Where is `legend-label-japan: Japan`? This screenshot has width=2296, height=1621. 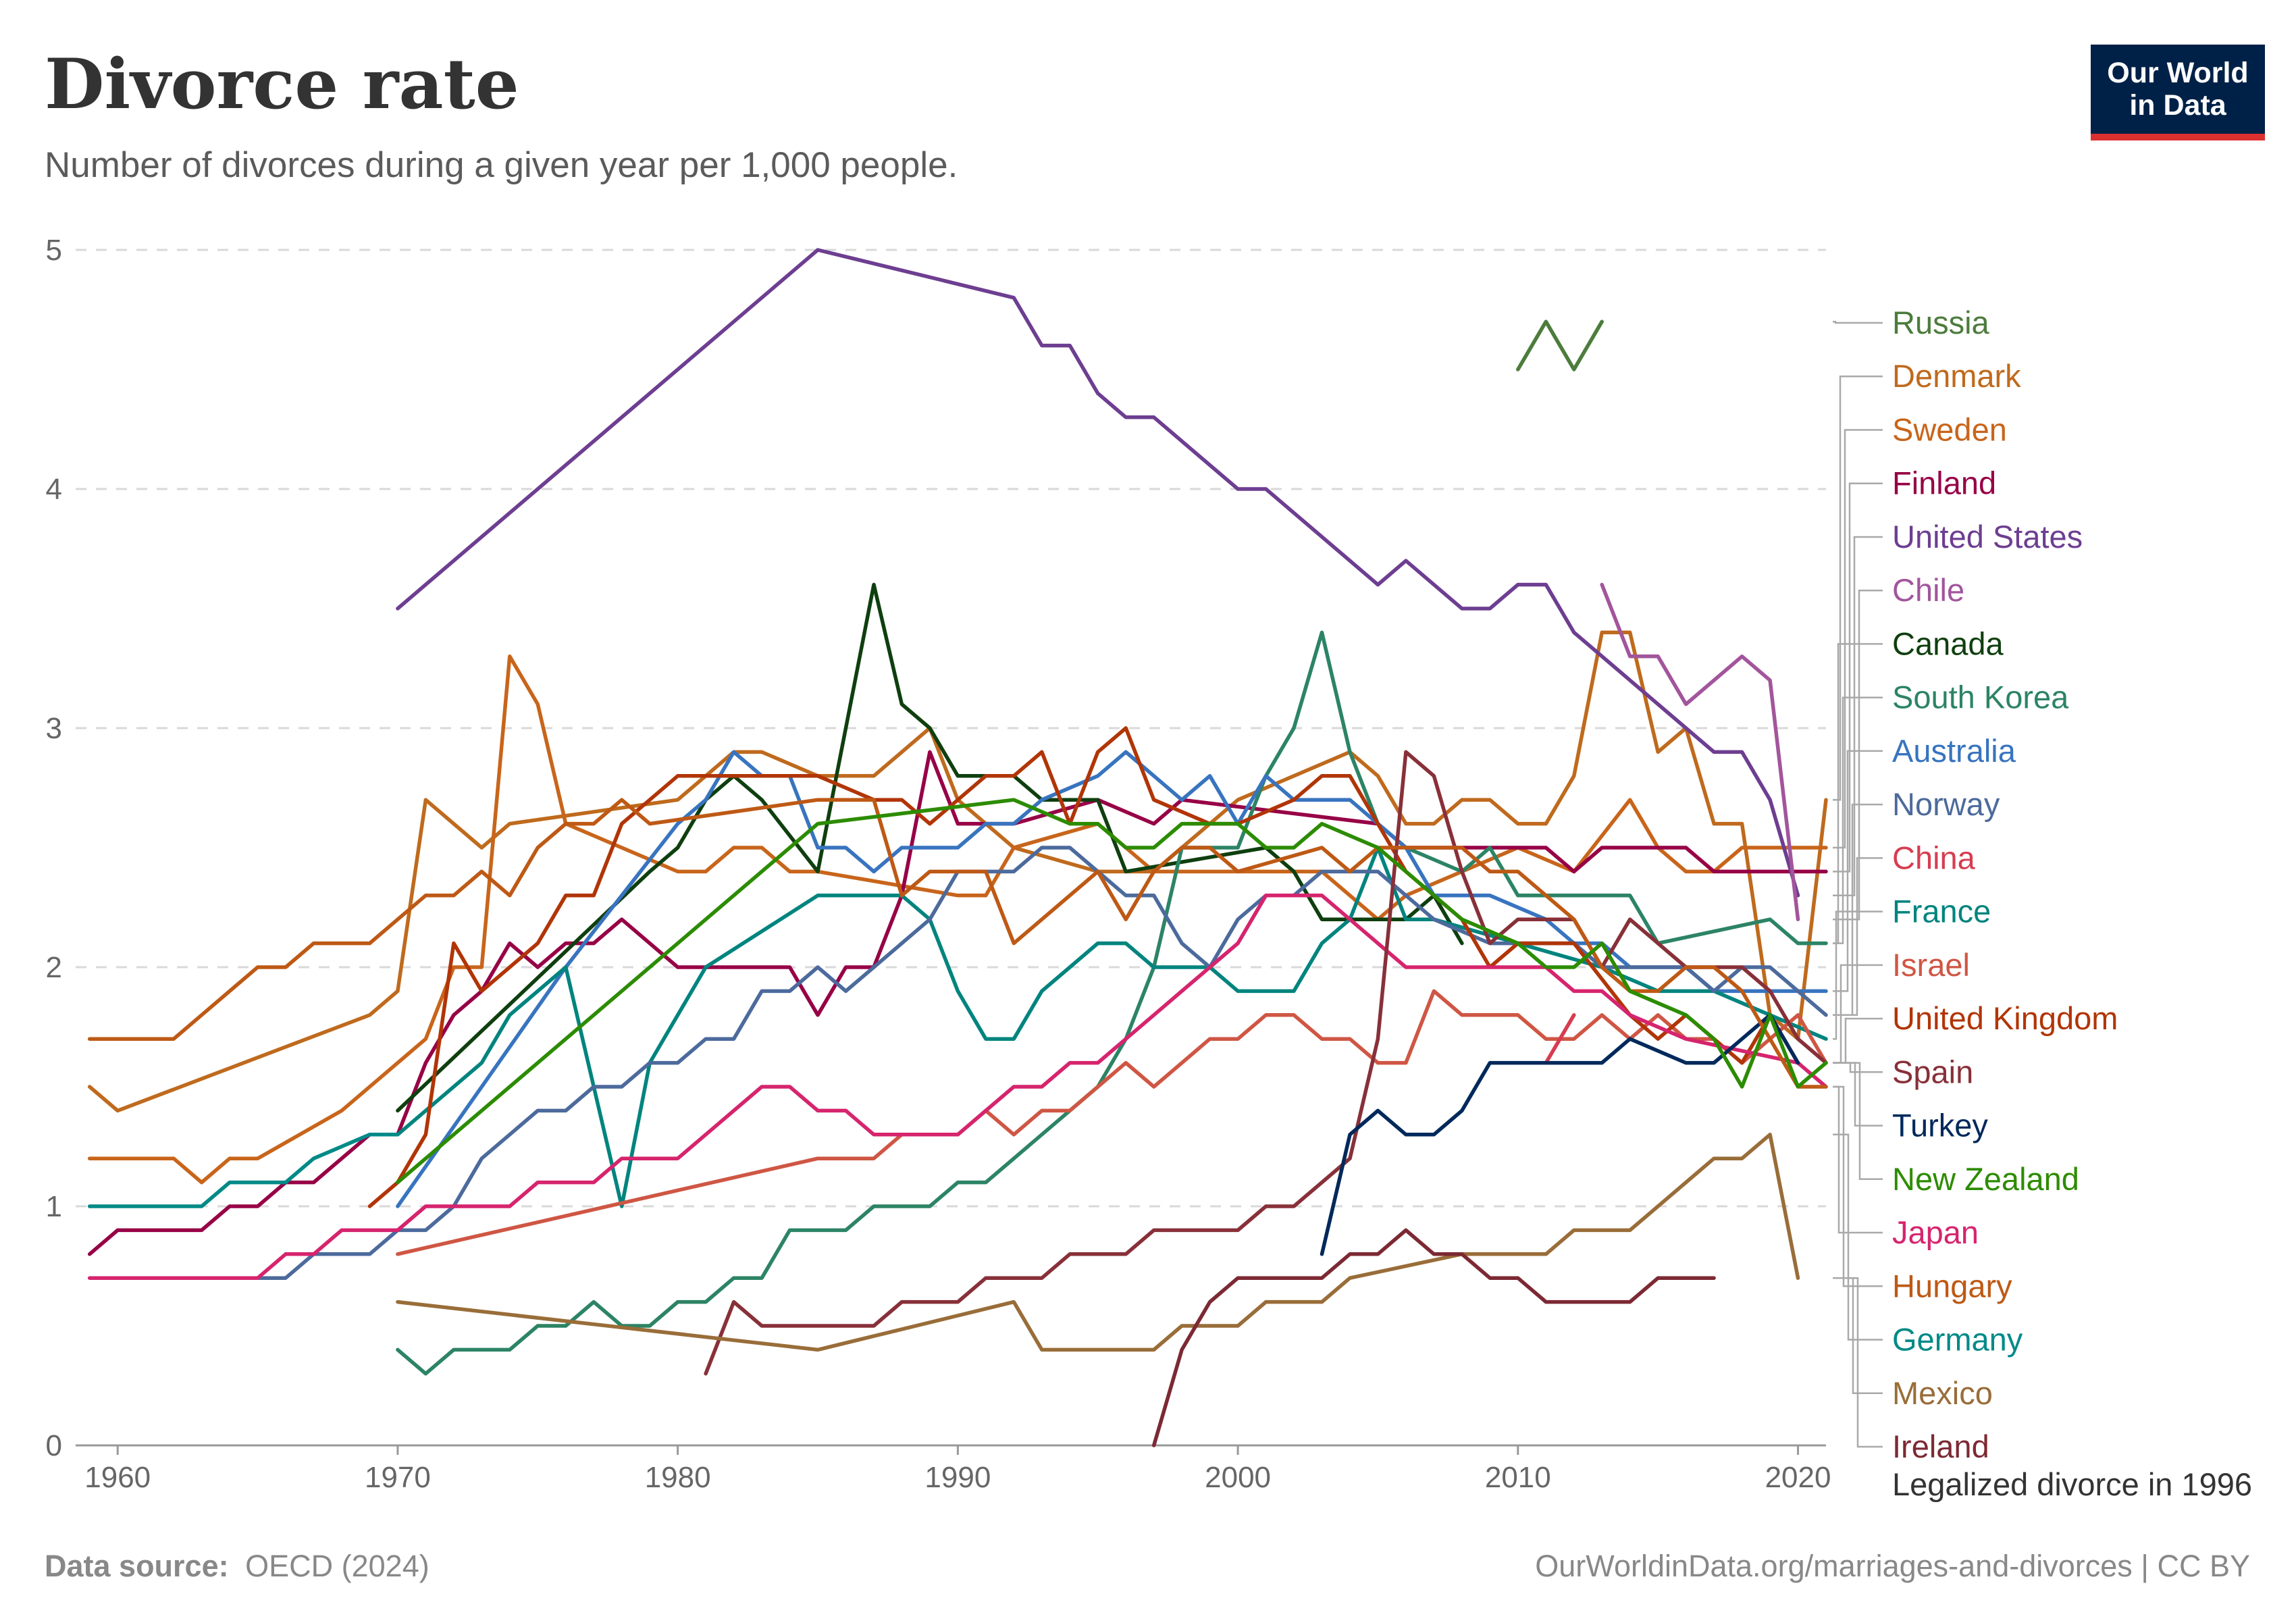 legend-label-japan: Japan is located at coordinates (1936, 1232).